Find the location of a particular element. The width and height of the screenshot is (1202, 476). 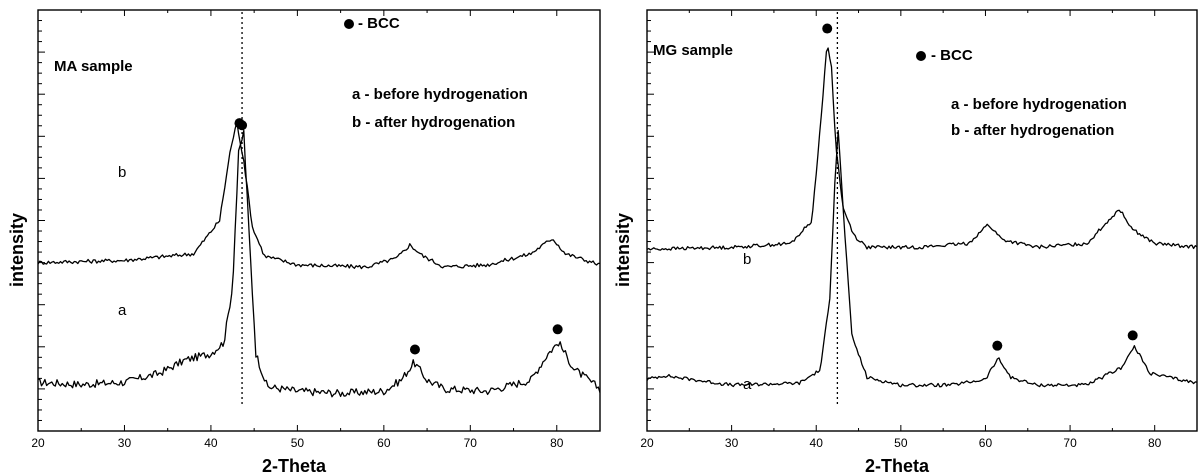

legend-entry-b-mg: b - after hydrogenation is located at coordinates (1032, 130).